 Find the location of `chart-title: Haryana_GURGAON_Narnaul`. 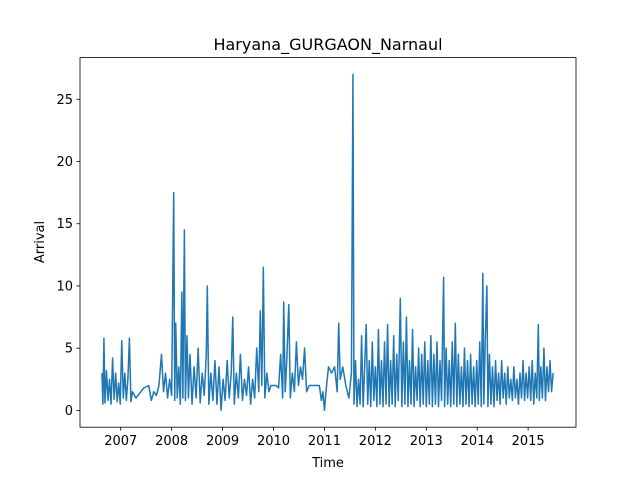

chart-title: Haryana_GURGAON_Narnaul is located at coordinates (327, 45).